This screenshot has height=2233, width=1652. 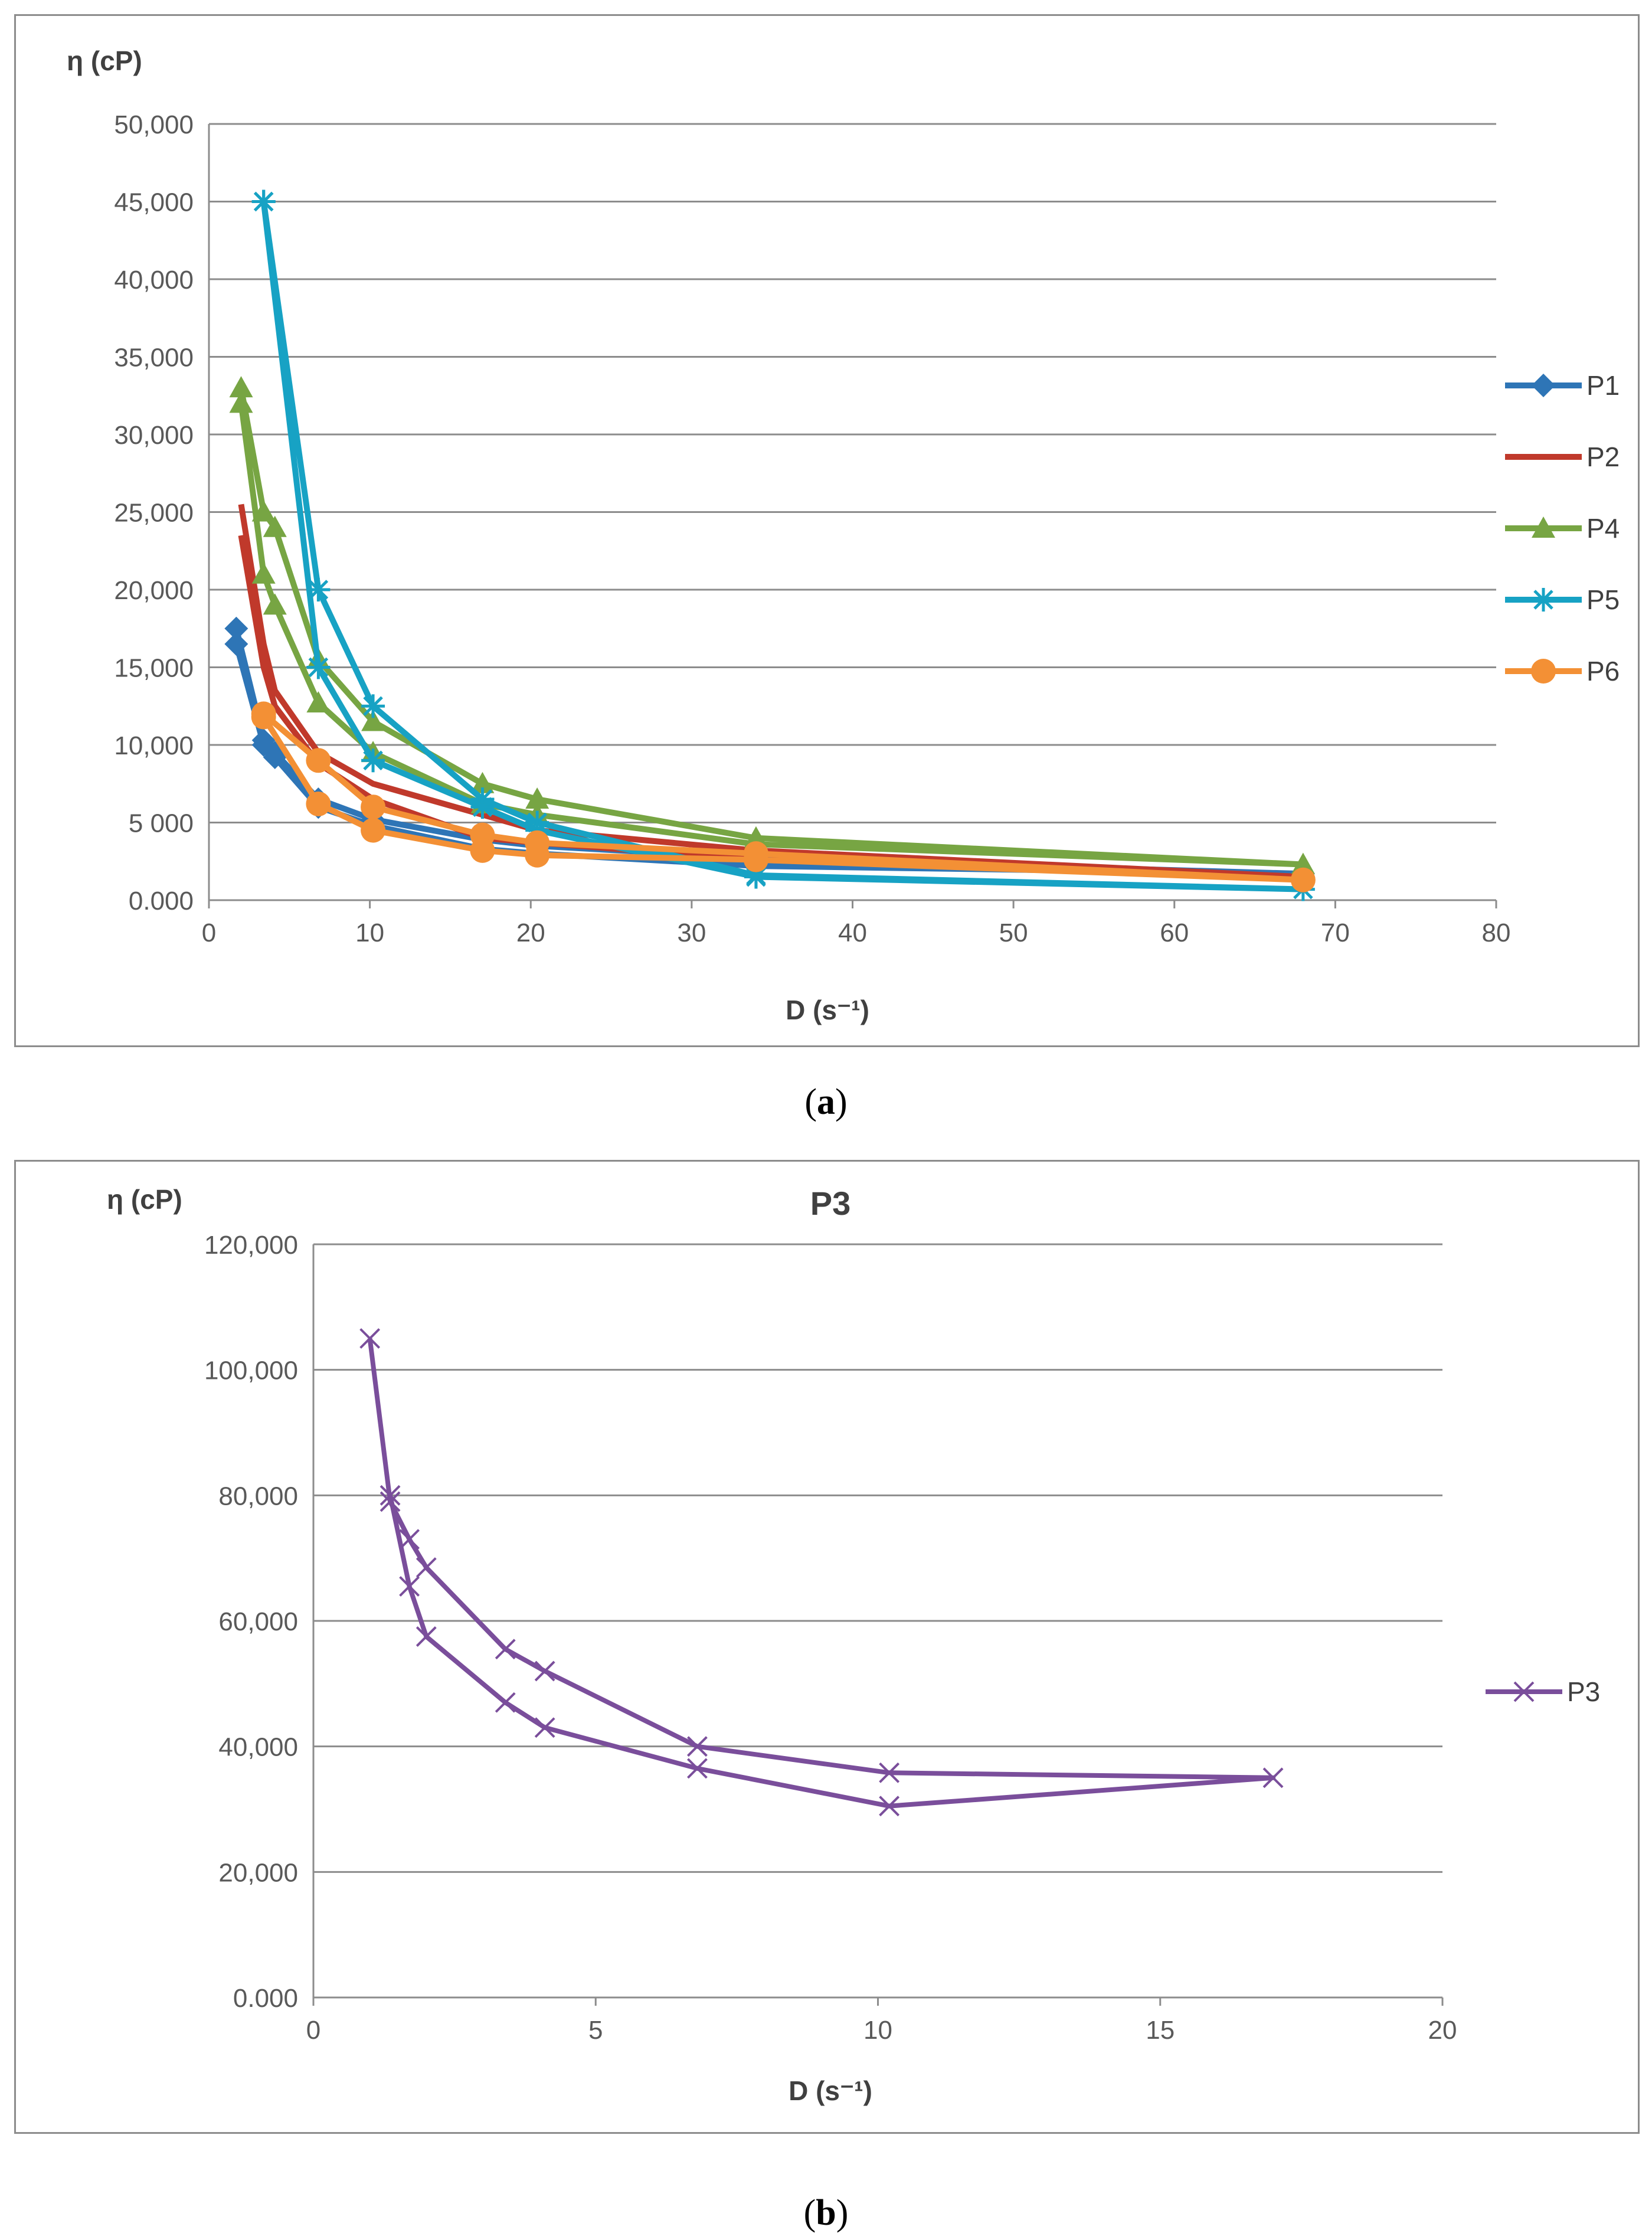 I want to click on chart-b-ytick-label-1: 20,000, so click(x=258, y=1873).